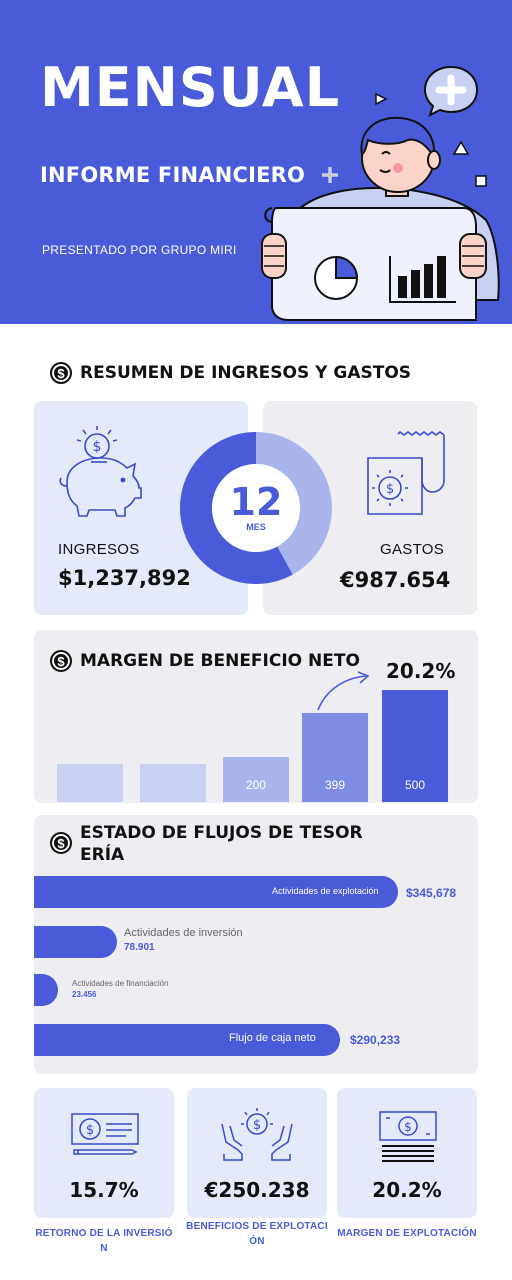 Image resolution: width=512 pixels, height=1280 pixels. I want to click on margin-bar-chart: 200 399 500, so click(256, 716).